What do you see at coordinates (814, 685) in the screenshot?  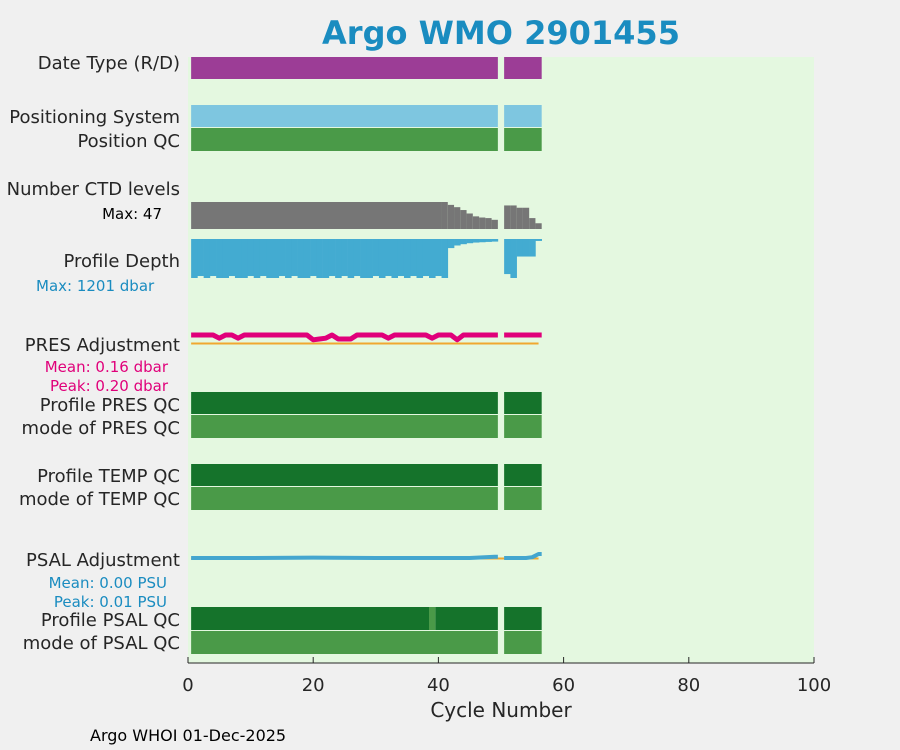 I see `x-tick-label-100: 100` at bounding box center [814, 685].